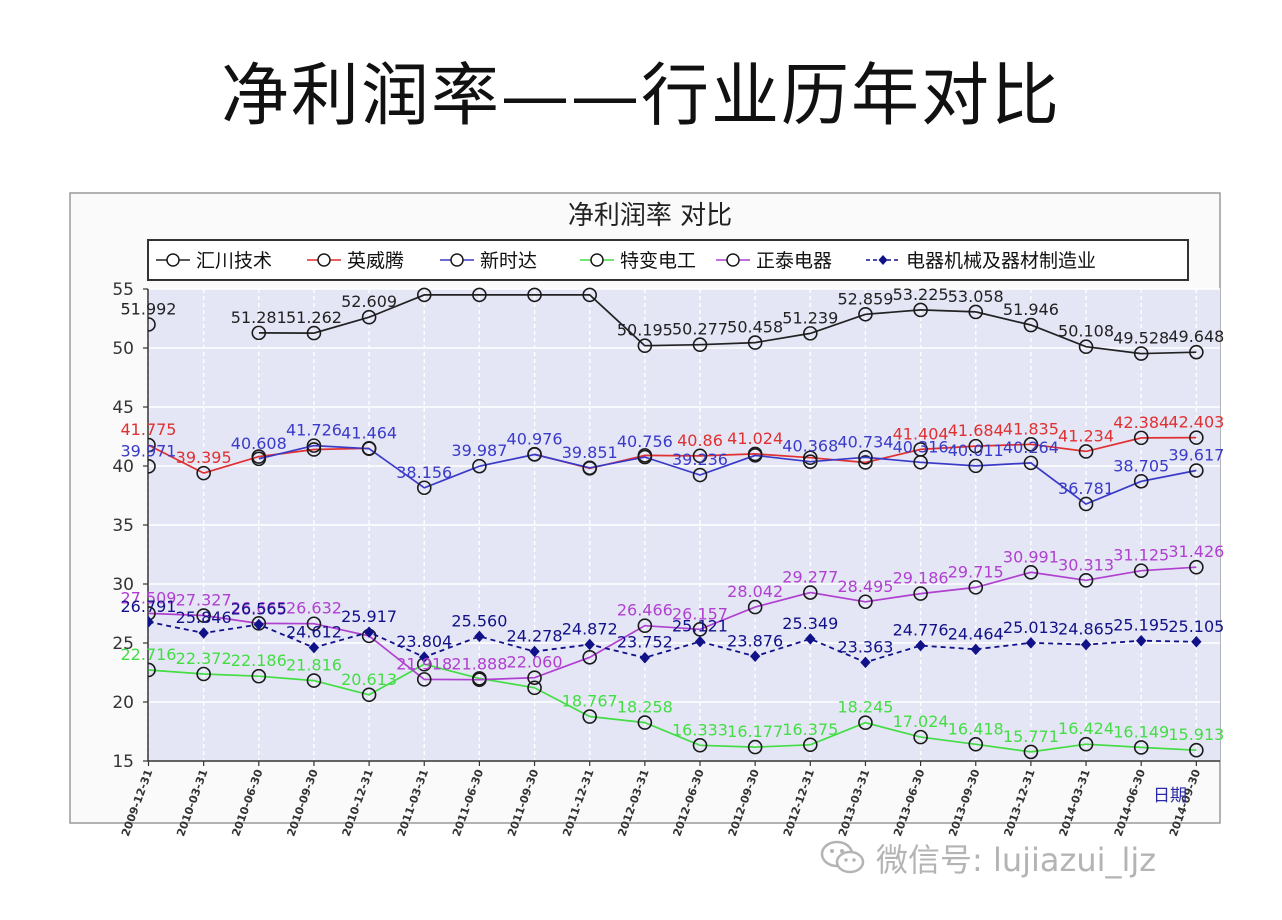 The height and width of the screenshot is (920, 1282). I want to click on series-3-data-label: 18.767, so click(590, 701).